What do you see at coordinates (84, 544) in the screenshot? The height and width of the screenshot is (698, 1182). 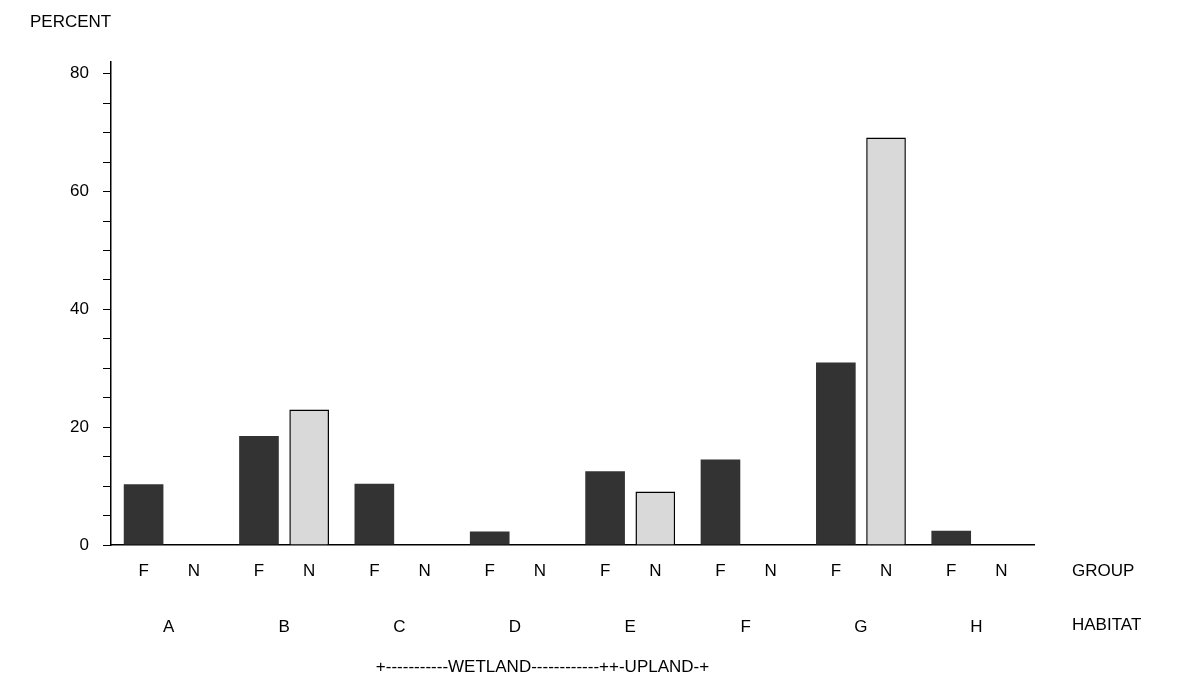 I see `y-tick-label: 0` at bounding box center [84, 544].